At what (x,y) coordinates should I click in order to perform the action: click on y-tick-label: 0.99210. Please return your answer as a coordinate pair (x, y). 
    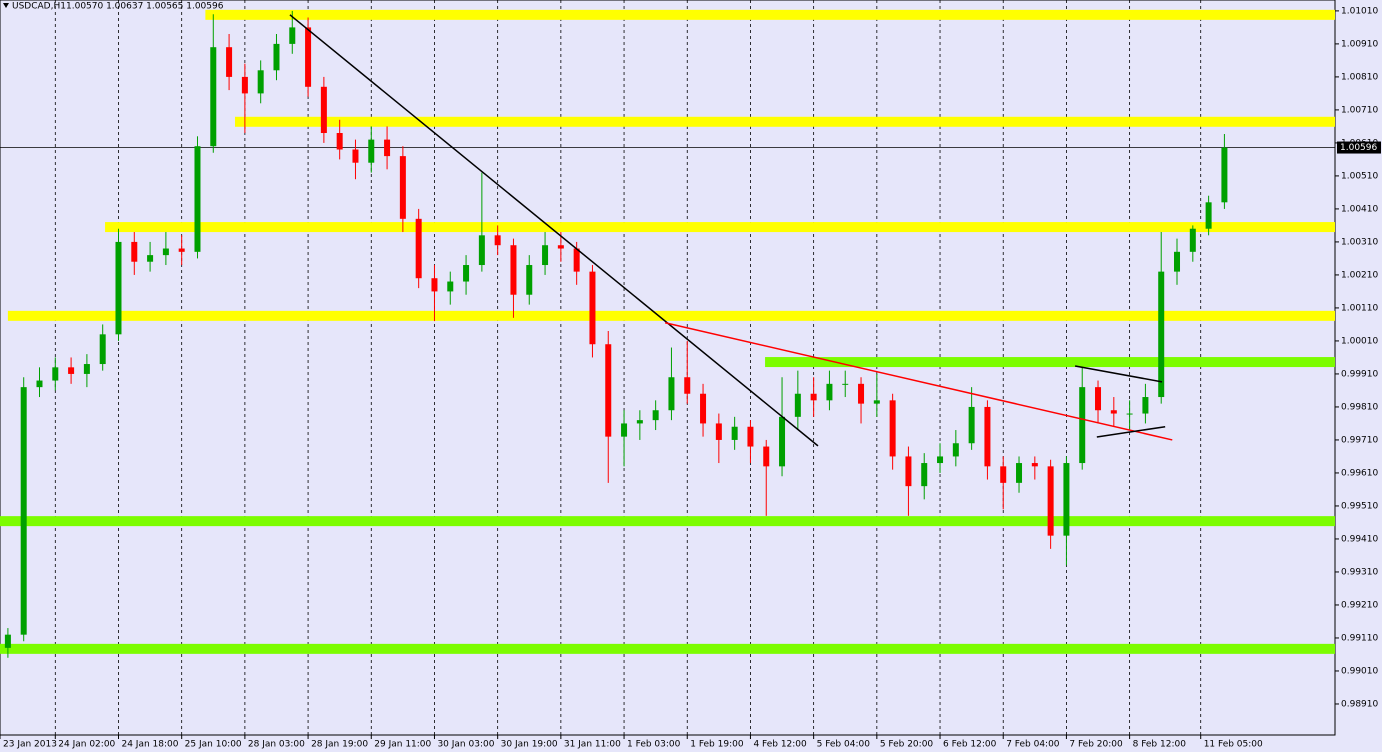
    Looking at the image, I should click on (1359, 605).